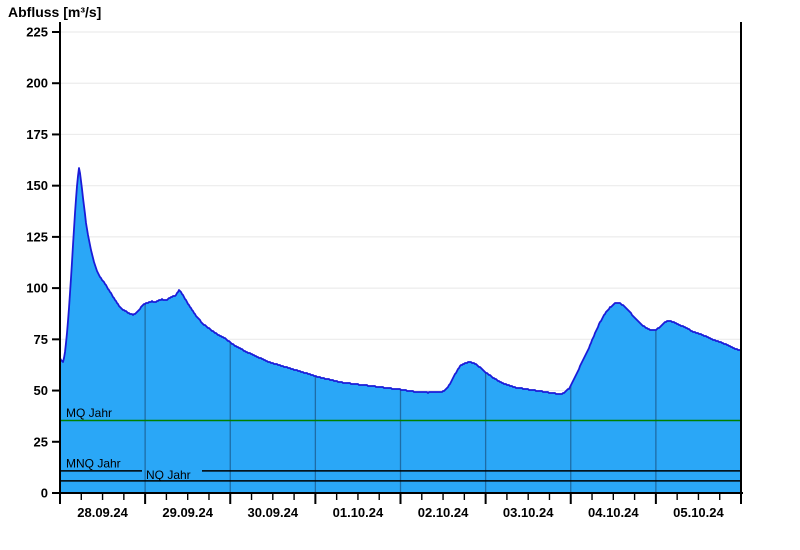 The height and width of the screenshot is (550, 800). What do you see at coordinates (613, 512) in the screenshot?
I see `x-date-label: 04.10.24` at bounding box center [613, 512].